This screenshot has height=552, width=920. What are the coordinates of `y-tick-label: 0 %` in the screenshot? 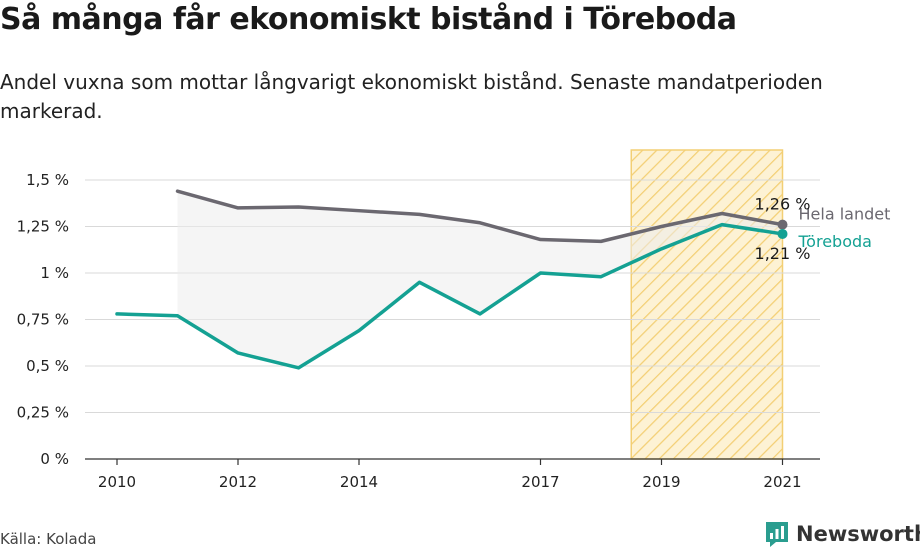 It's located at (54, 459).